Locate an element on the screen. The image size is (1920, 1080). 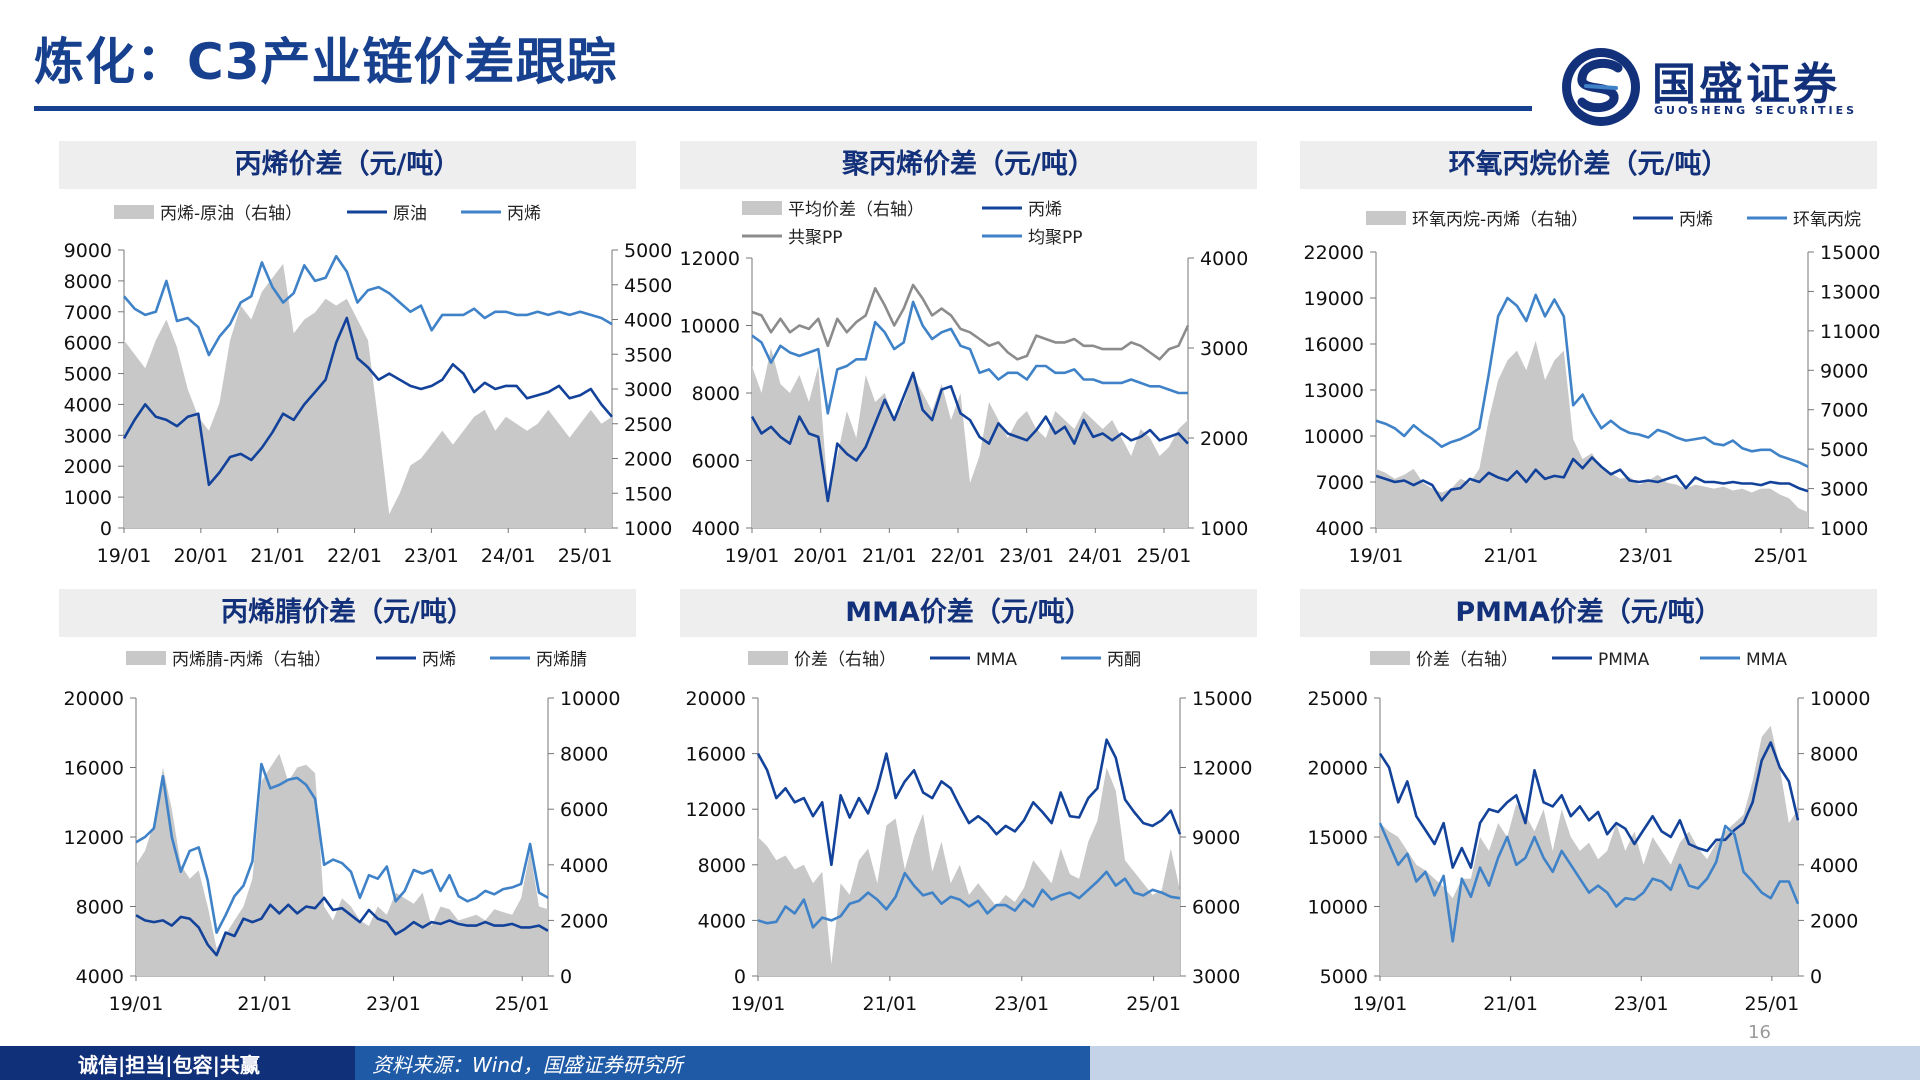
legend-label: PMMA is located at coordinates (1624, 660).